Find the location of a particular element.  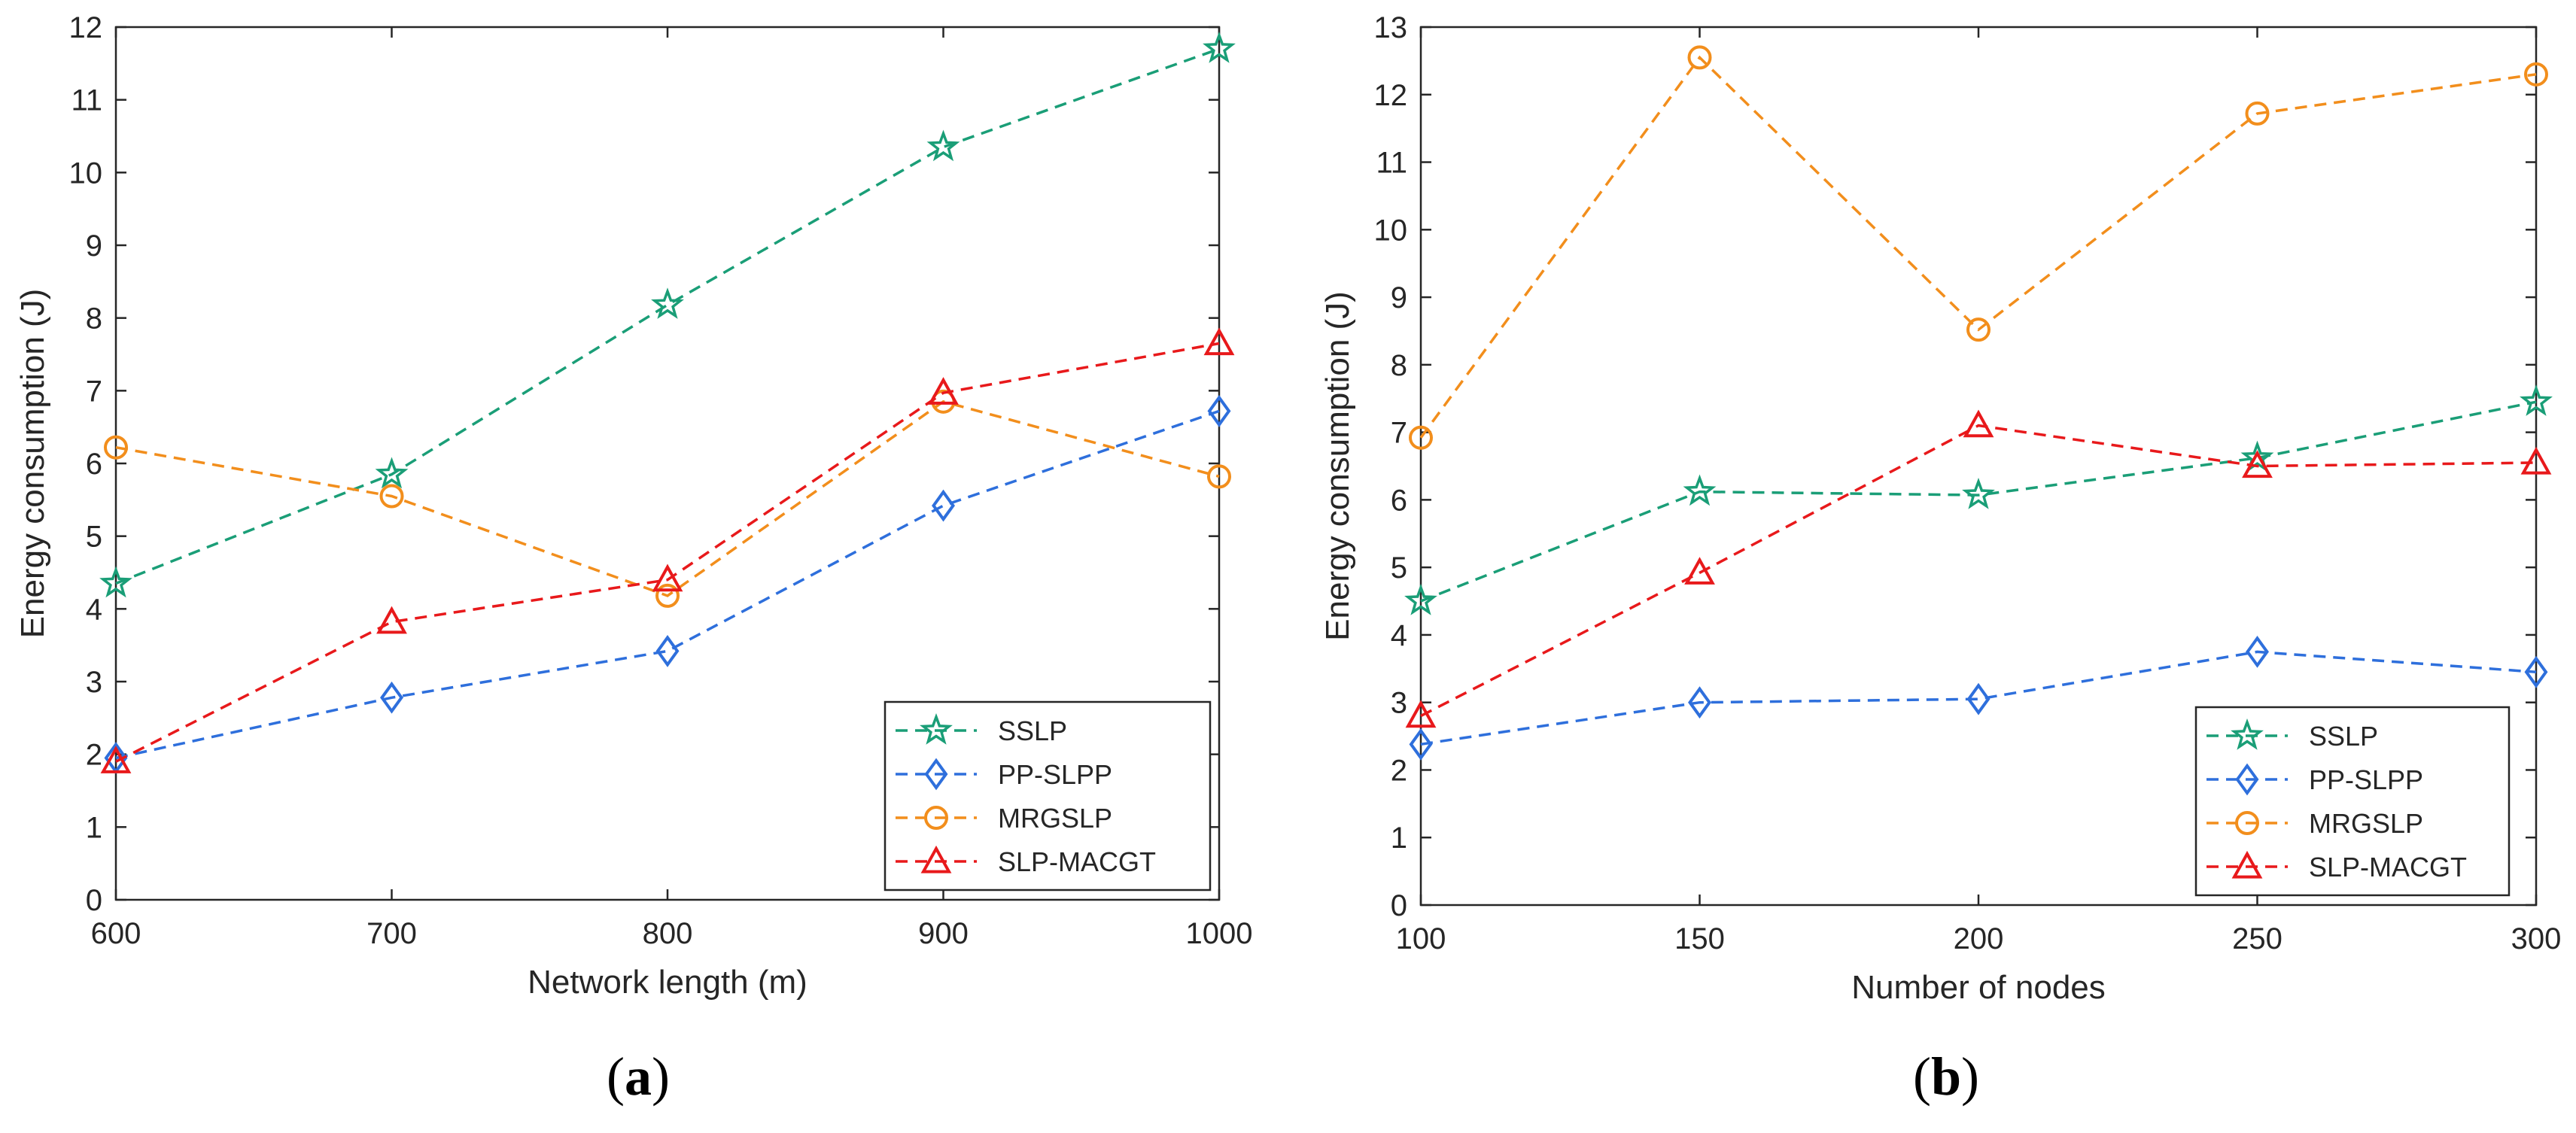

panel-label: (b) is located at coordinates (1946, 1076).